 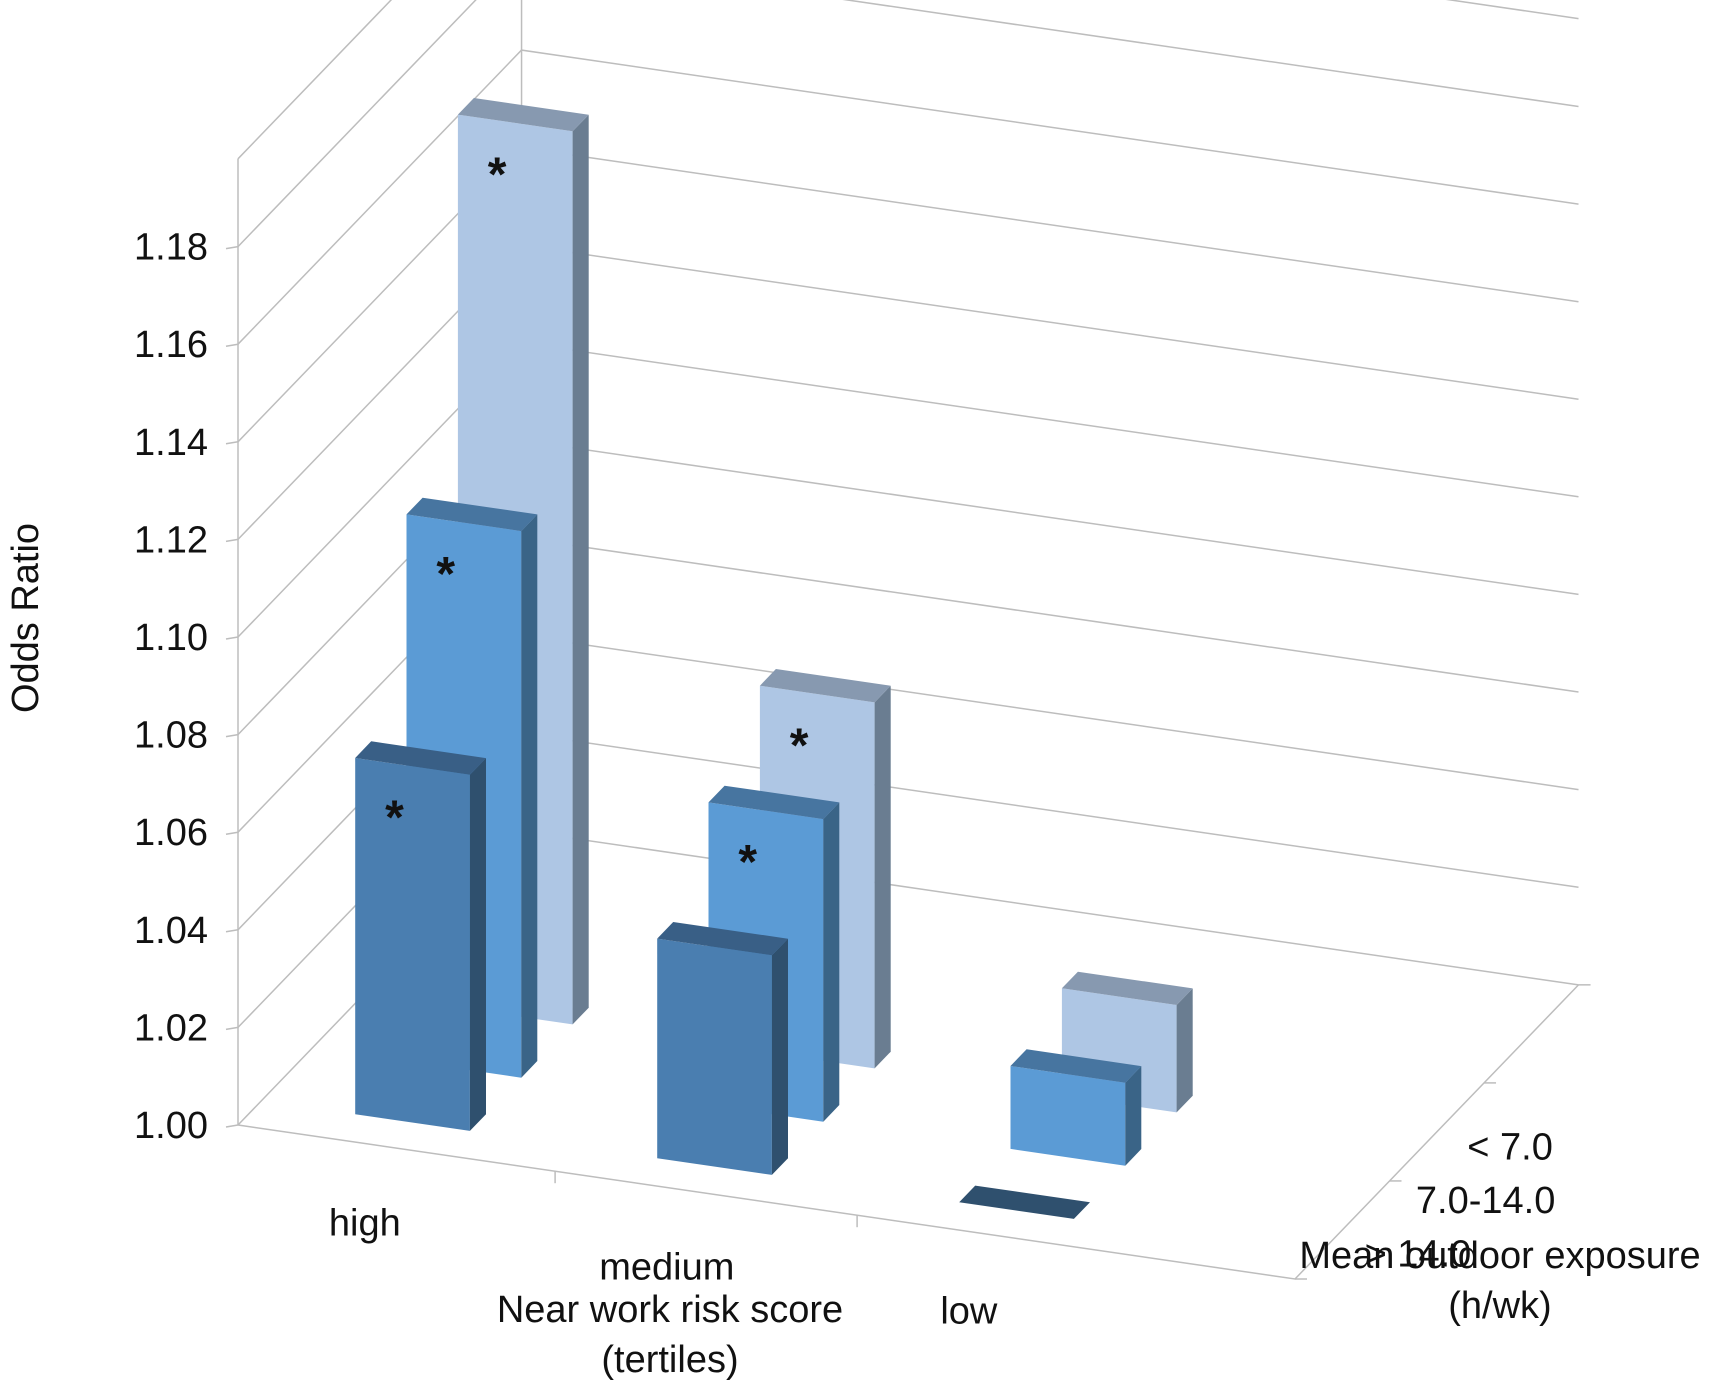 What do you see at coordinates (171, 931) in the screenshot?
I see `y-tick-label: 1.04` at bounding box center [171, 931].